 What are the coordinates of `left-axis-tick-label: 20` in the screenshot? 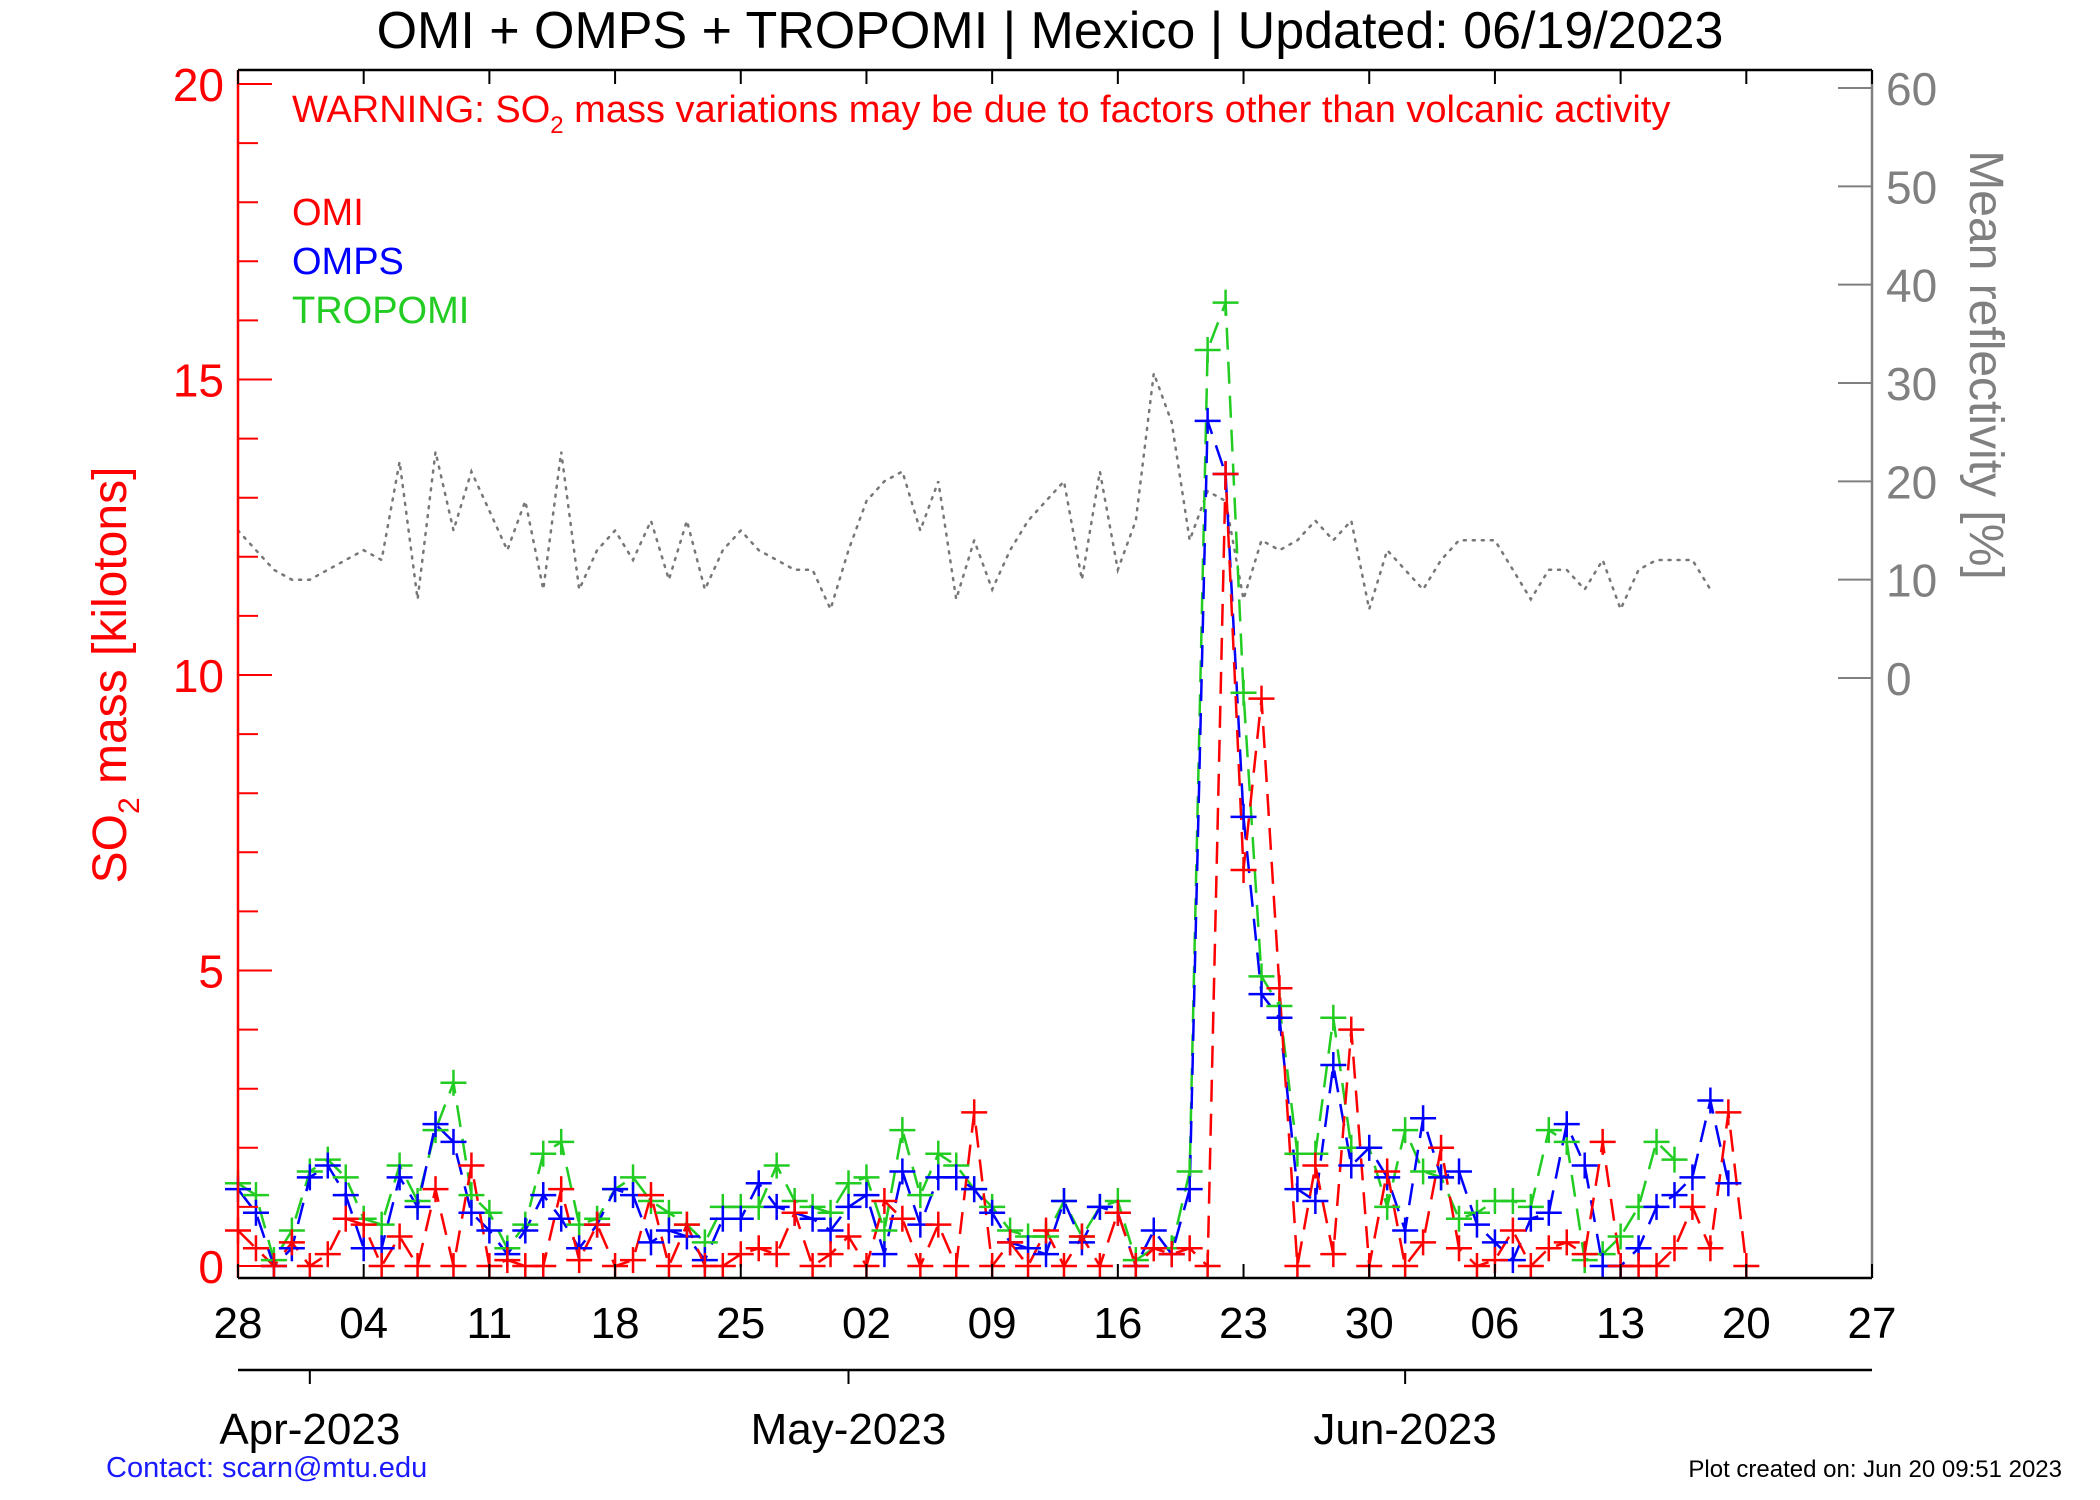 It's located at (198, 85).